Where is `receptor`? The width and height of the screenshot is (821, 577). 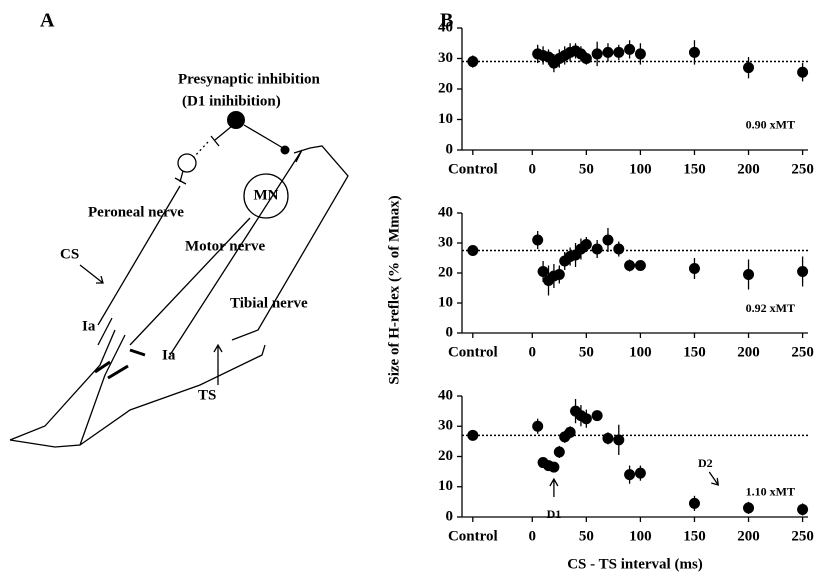 receptor is located at coordinates (120, 364).